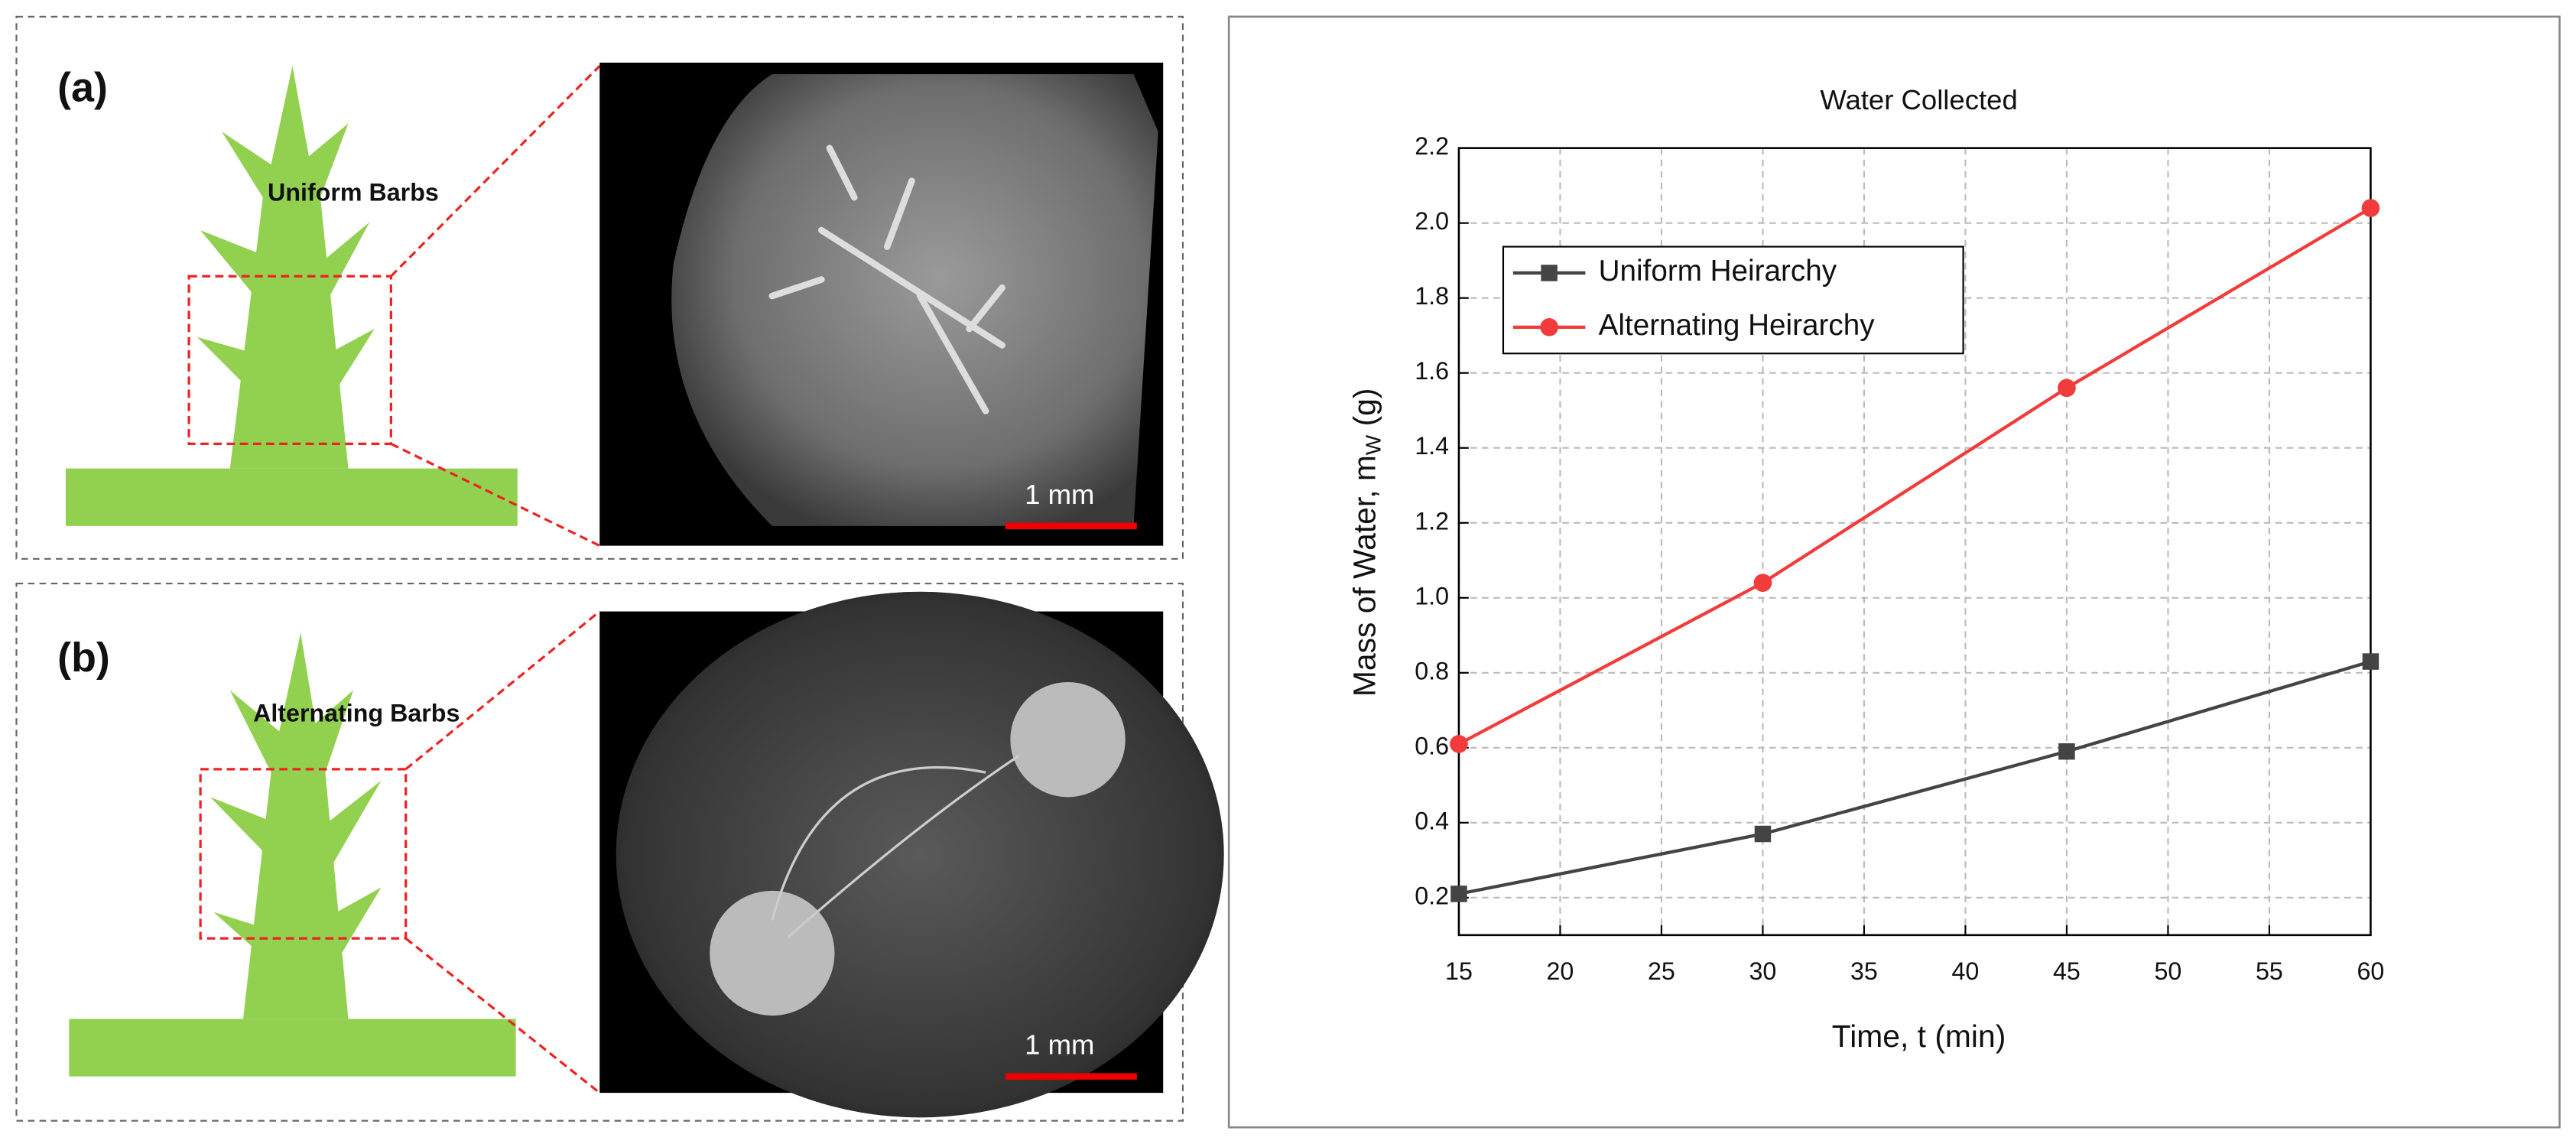 The image size is (2576, 1144). What do you see at coordinates (83, 88) in the screenshot?
I see `panel-label: (a)` at bounding box center [83, 88].